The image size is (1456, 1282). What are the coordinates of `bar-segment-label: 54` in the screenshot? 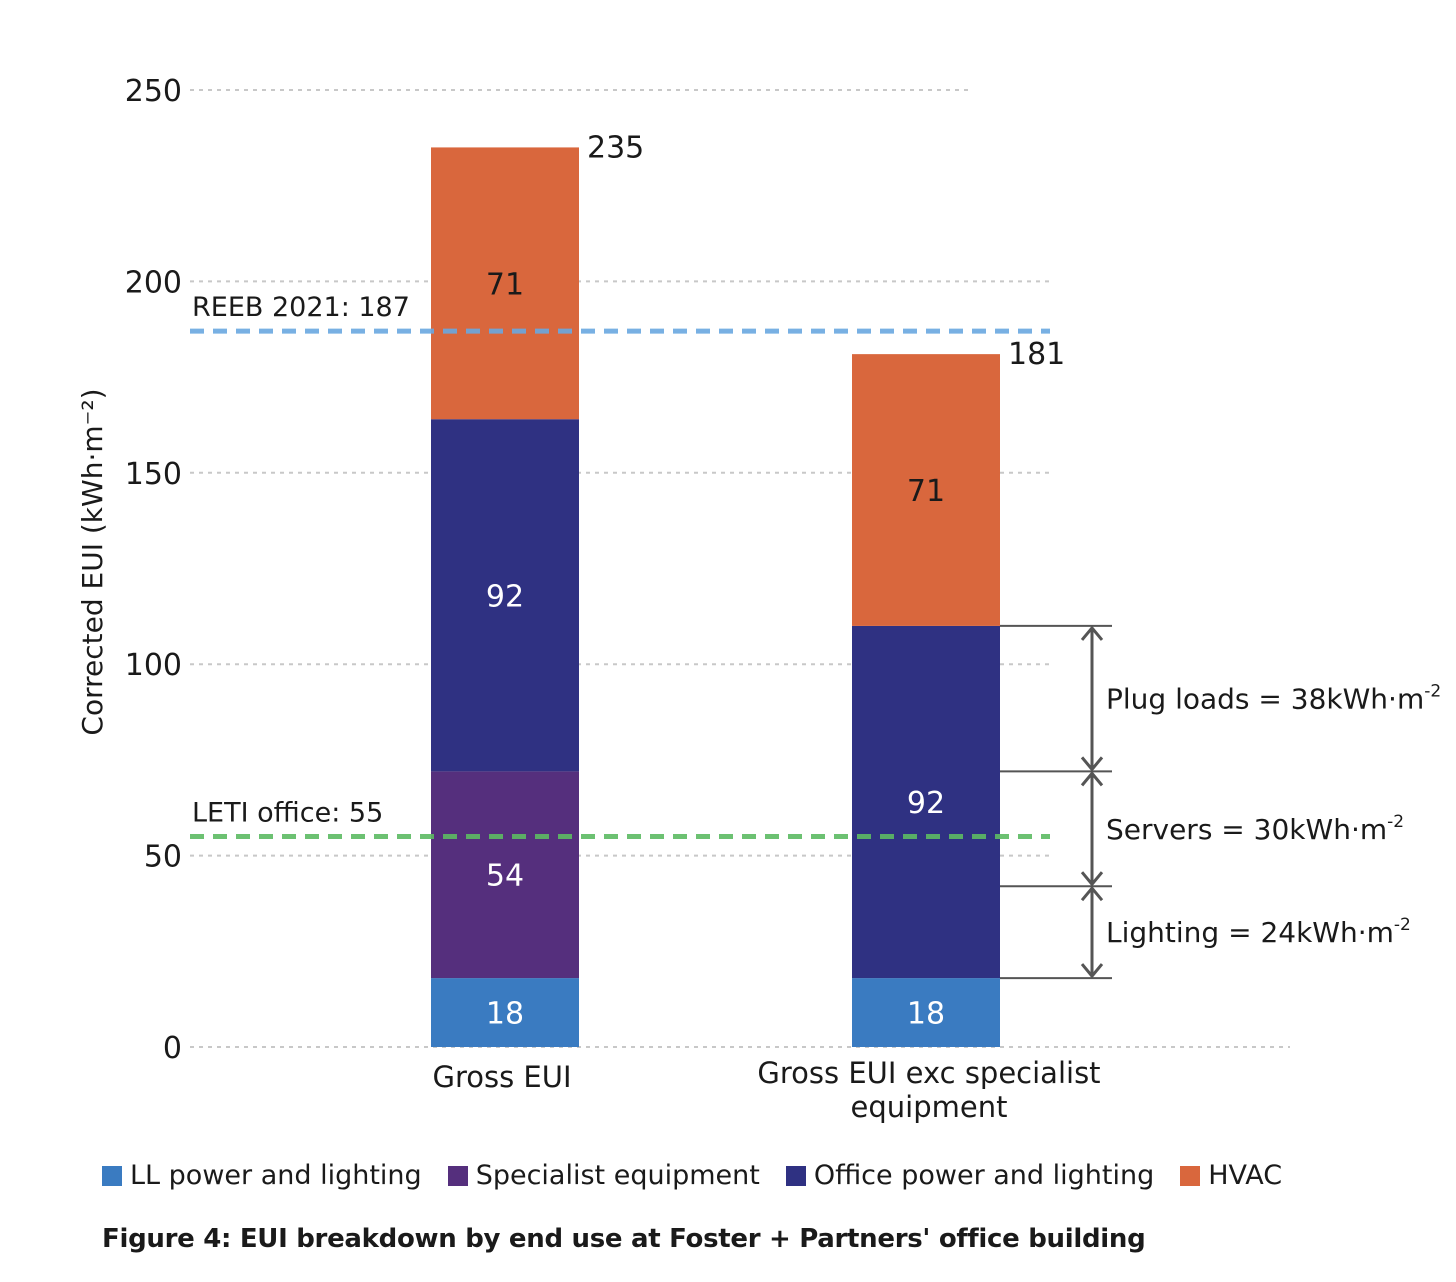 It's located at (505, 876).